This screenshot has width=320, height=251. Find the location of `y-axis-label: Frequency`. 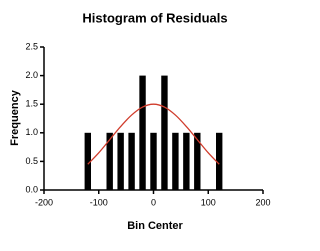

y-axis-label: Frequency is located at coordinates (15, 117).